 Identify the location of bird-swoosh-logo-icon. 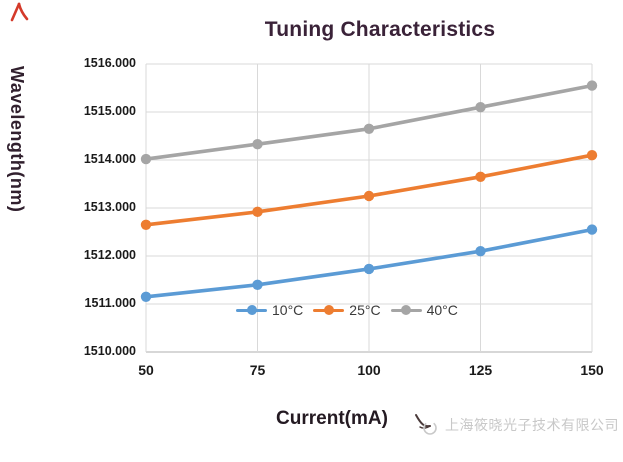
(426, 424).